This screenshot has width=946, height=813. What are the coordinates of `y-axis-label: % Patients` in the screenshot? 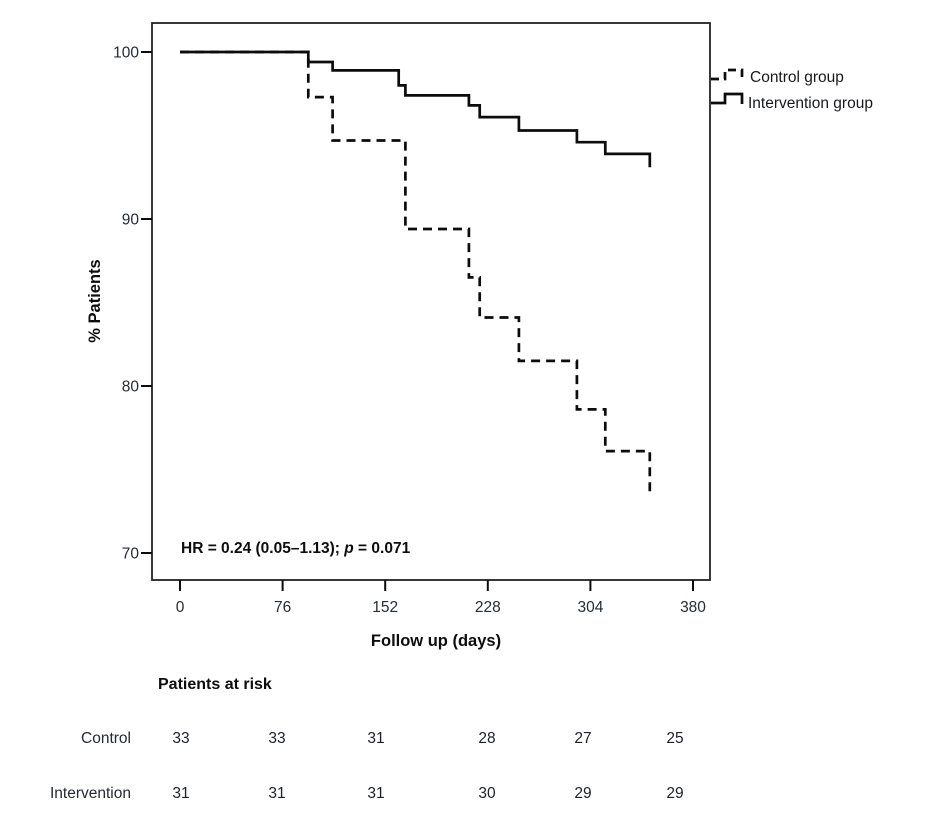 It's located at (95, 300).